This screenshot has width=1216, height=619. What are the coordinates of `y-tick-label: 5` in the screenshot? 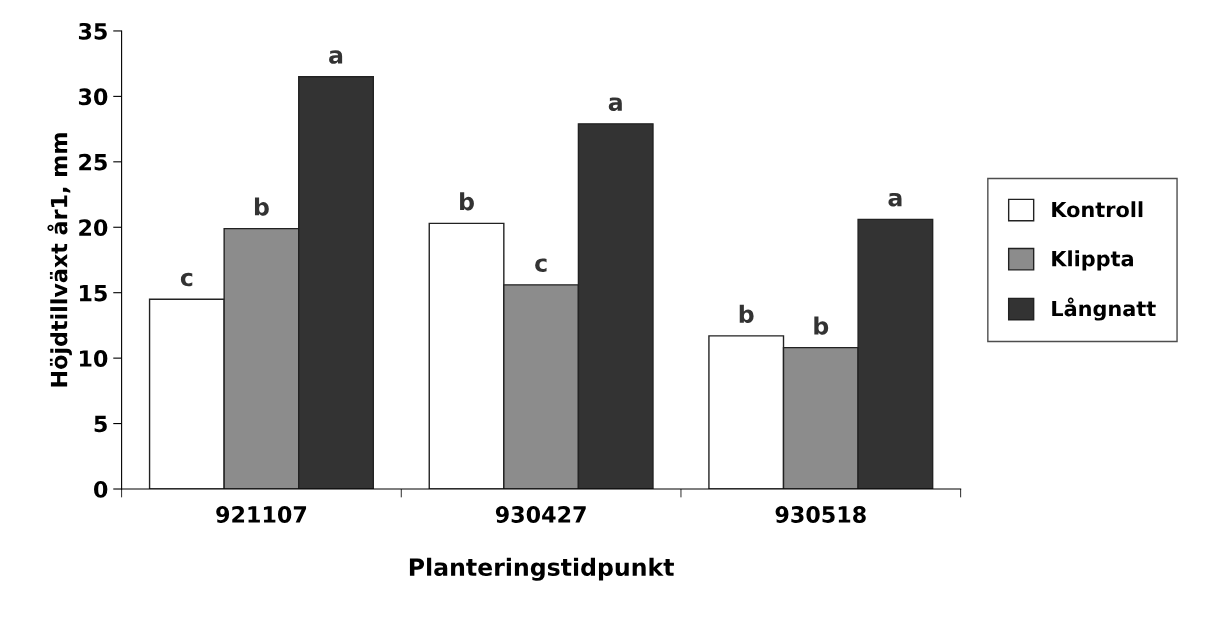 It's located at (100, 424).